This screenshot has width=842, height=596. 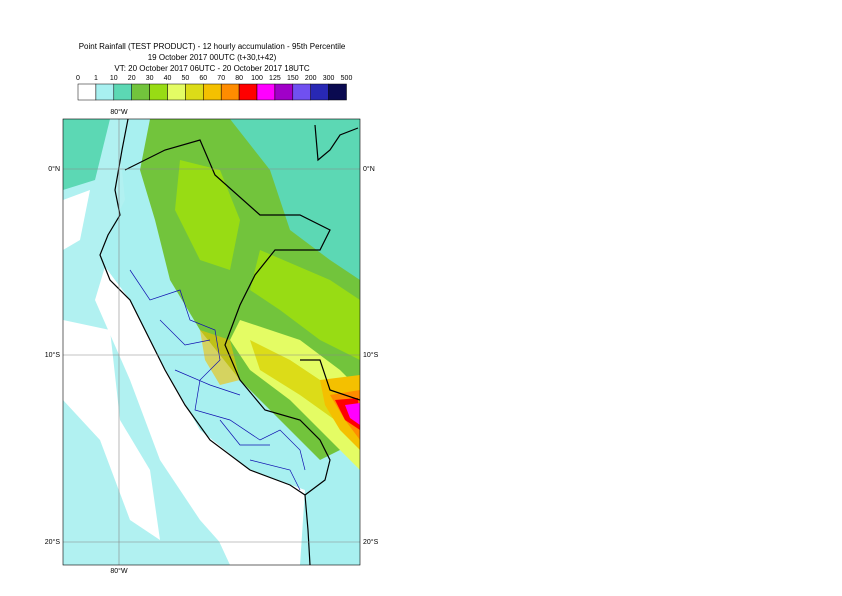 I want to click on legend-label: 150, so click(x=293, y=78).